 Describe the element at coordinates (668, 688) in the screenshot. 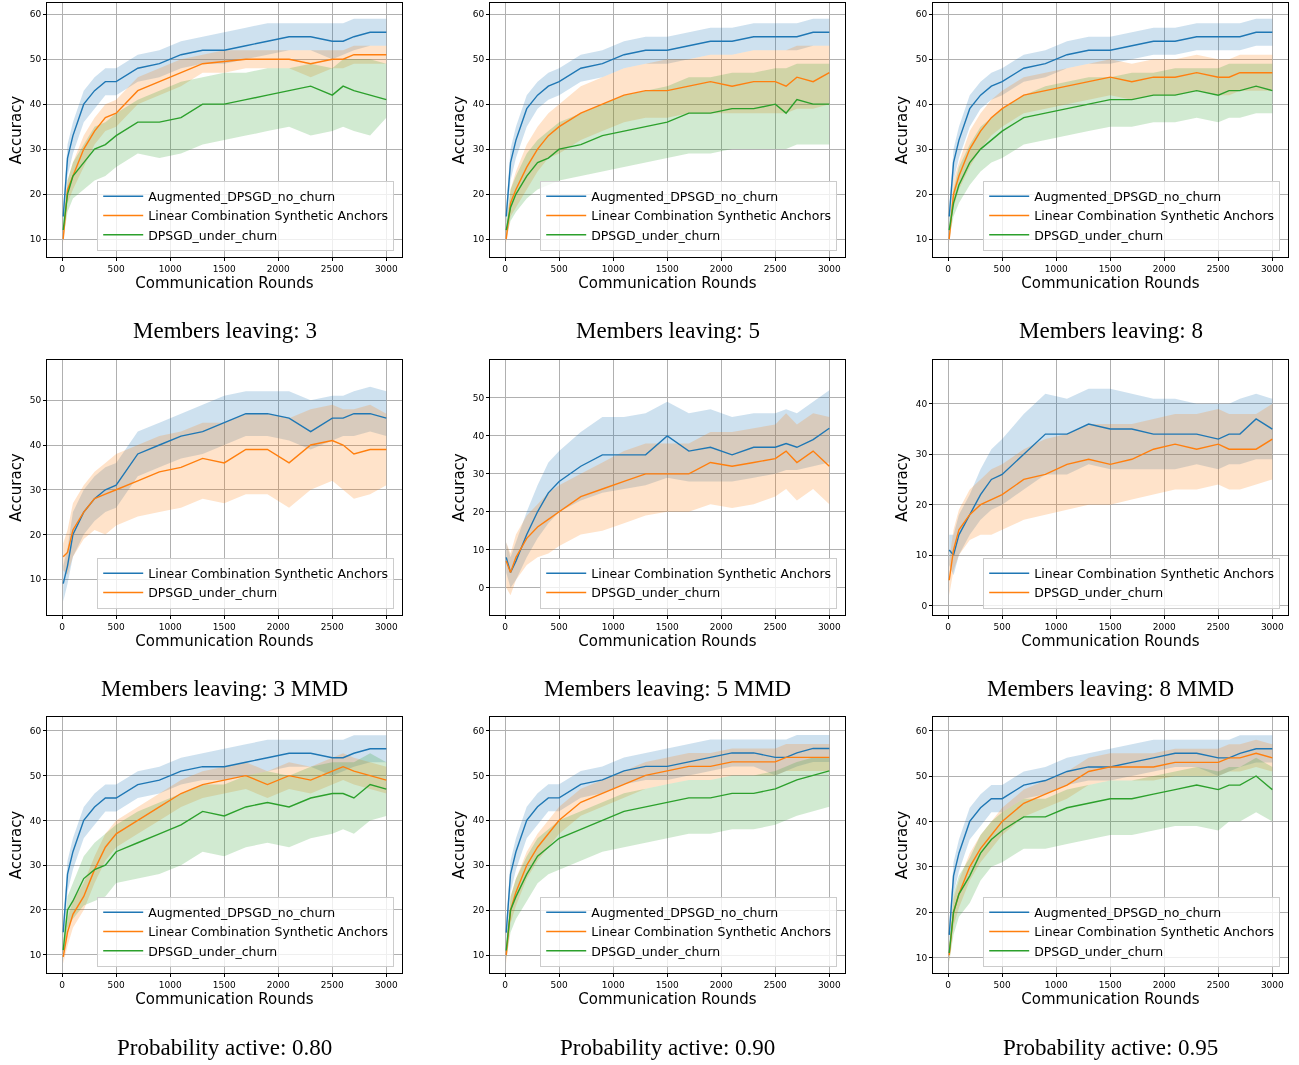

I see `text: Members leaving: 5 MMD` at that location.